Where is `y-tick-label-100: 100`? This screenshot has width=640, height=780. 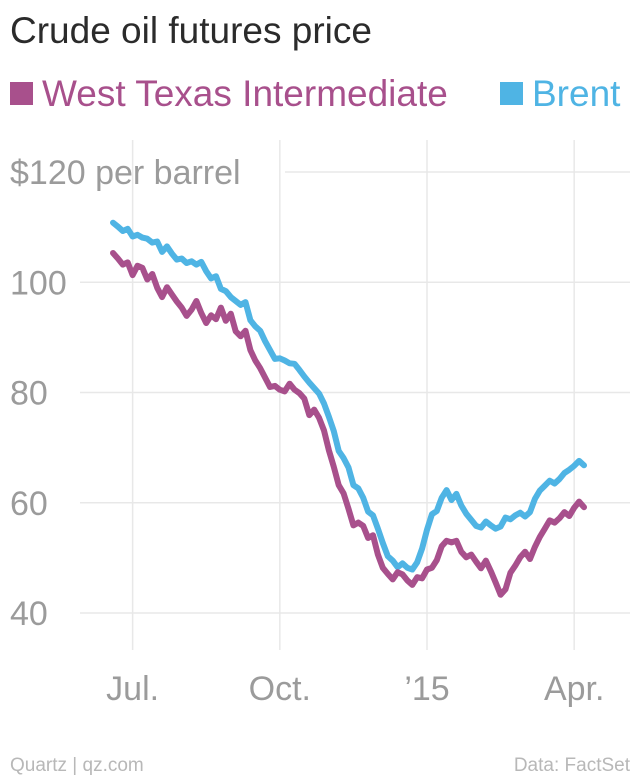
y-tick-label-100: 100 is located at coordinates (38, 283).